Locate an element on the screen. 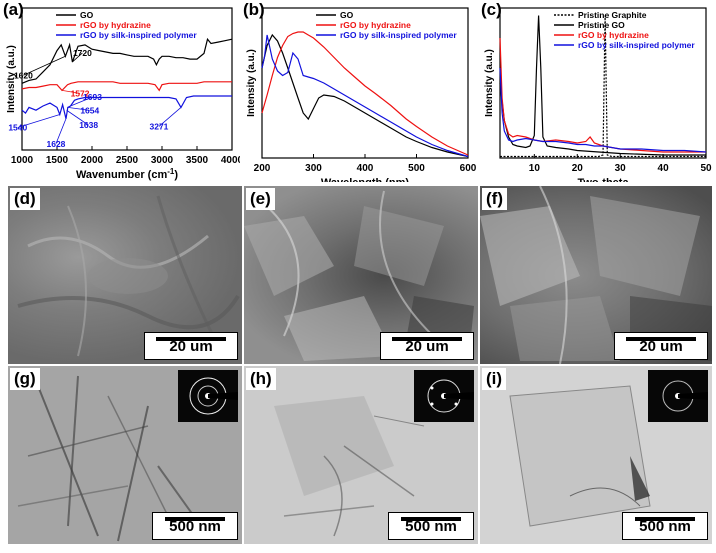 The image size is (716, 553). scale-bar-f: 20 um is located at coordinates (661, 346).